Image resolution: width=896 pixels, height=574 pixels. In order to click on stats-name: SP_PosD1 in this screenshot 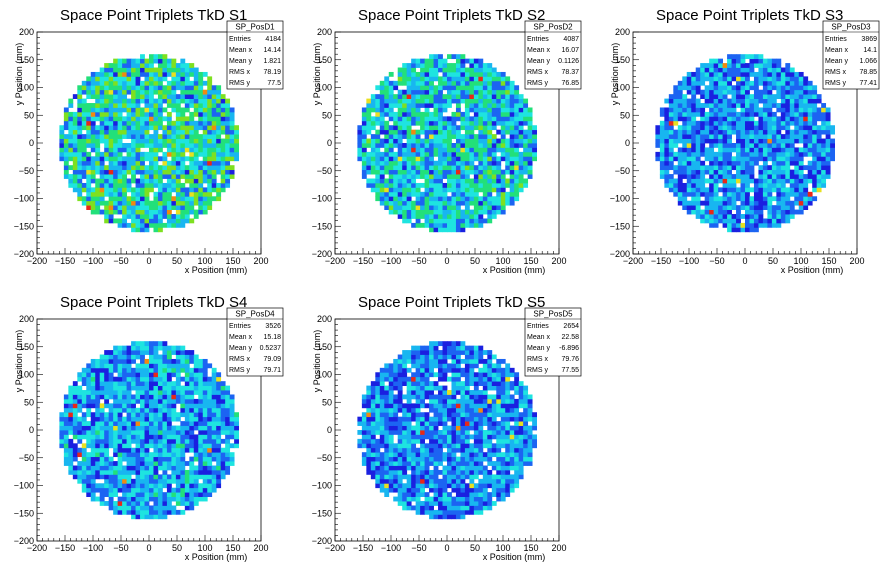, I will do `click(255, 27)`.